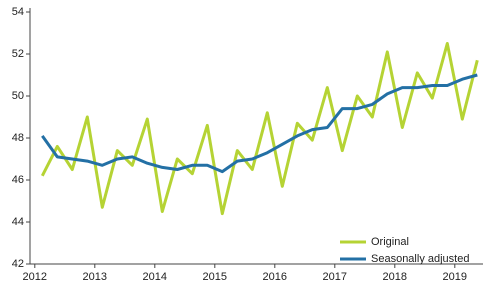 The width and height of the screenshot is (491, 302). Describe the element at coordinates (18, 54) in the screenshot. I see `y-tick-label: 52` at that location.